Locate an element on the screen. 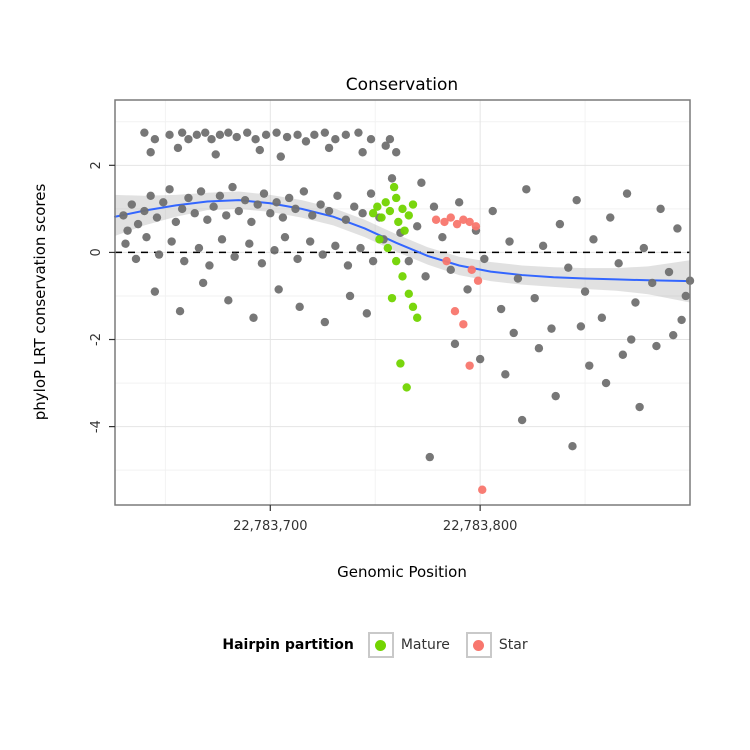 The image size is (750, 750). x-tick-label: 22,783,700 is located at coordinates (270, 526).